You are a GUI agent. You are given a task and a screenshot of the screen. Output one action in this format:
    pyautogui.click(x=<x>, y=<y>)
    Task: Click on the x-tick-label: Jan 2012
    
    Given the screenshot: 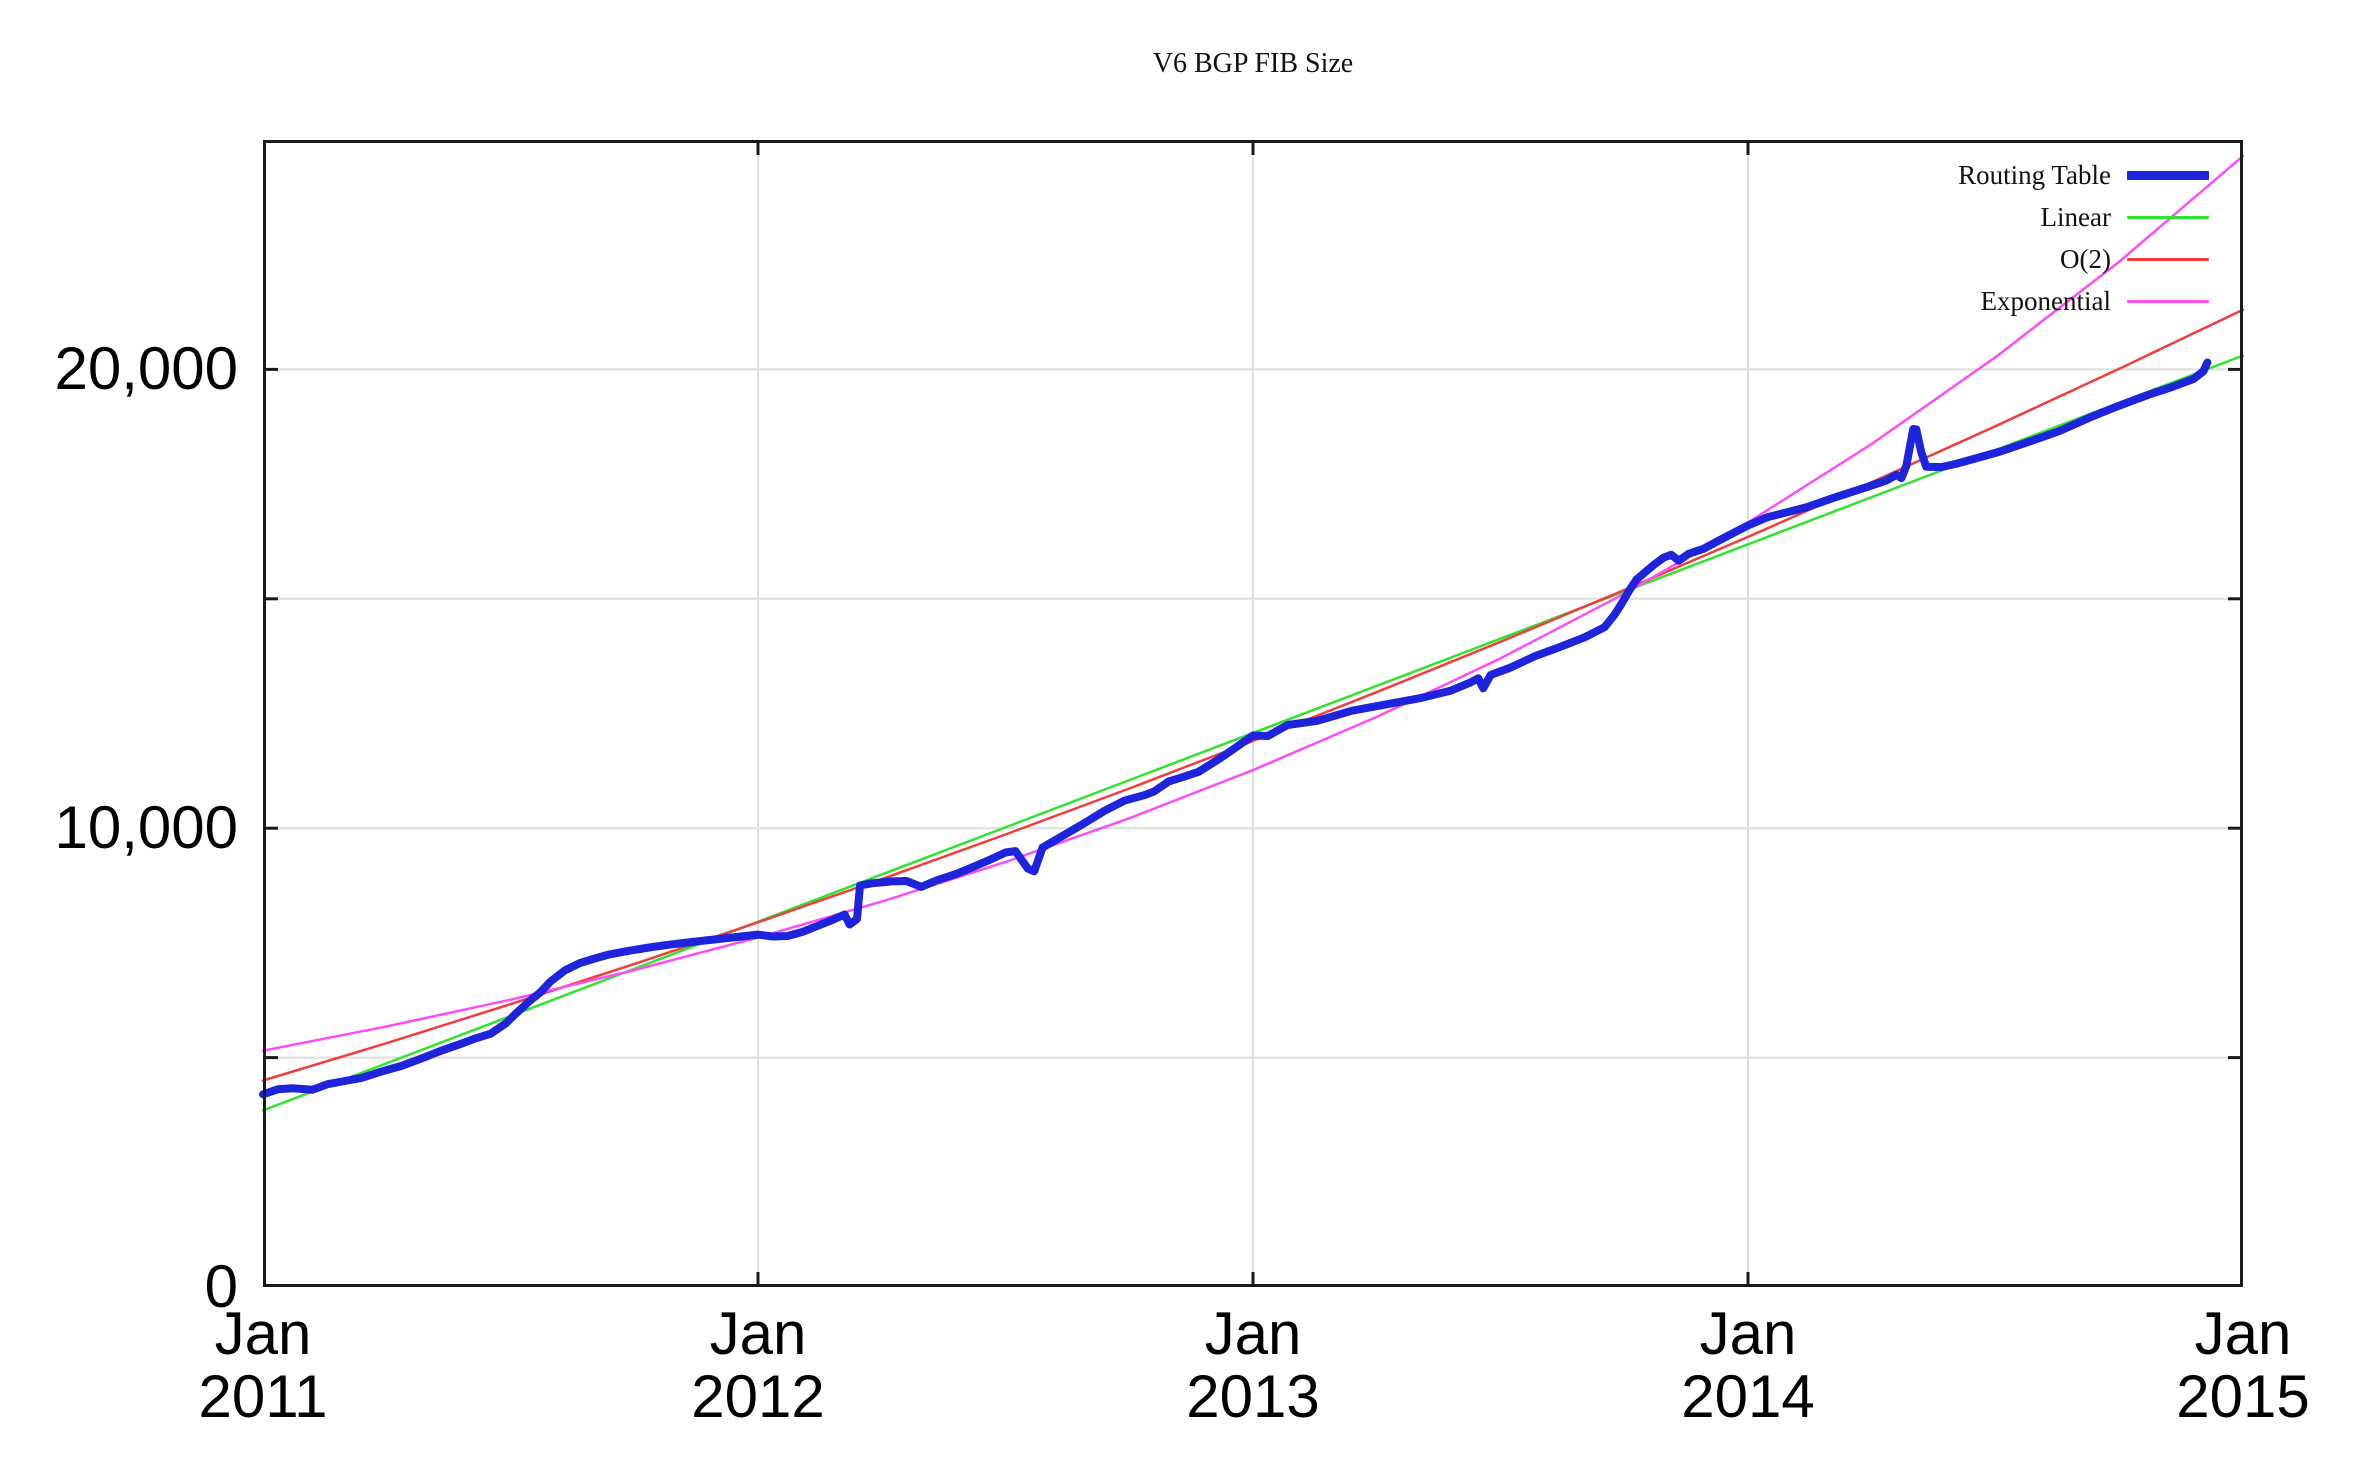 What is the action you would take?
    pyautogui.click(x=758, y=1365)
    